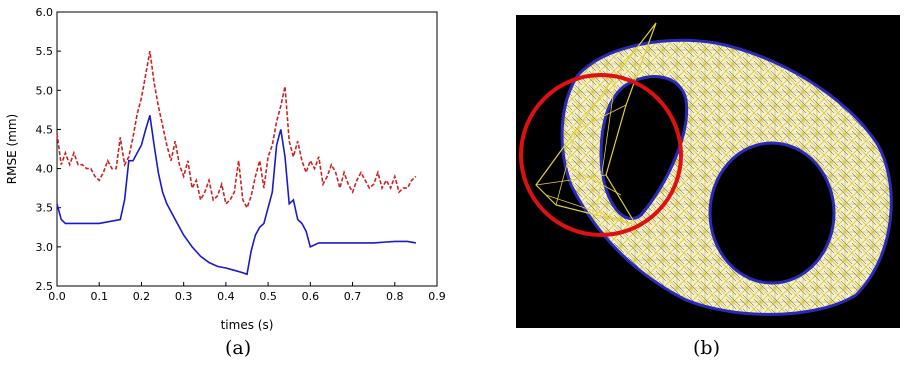 The height and width of the screenshot is (369, 904). I want to click on mesh-right-hole, so click(772, 213).